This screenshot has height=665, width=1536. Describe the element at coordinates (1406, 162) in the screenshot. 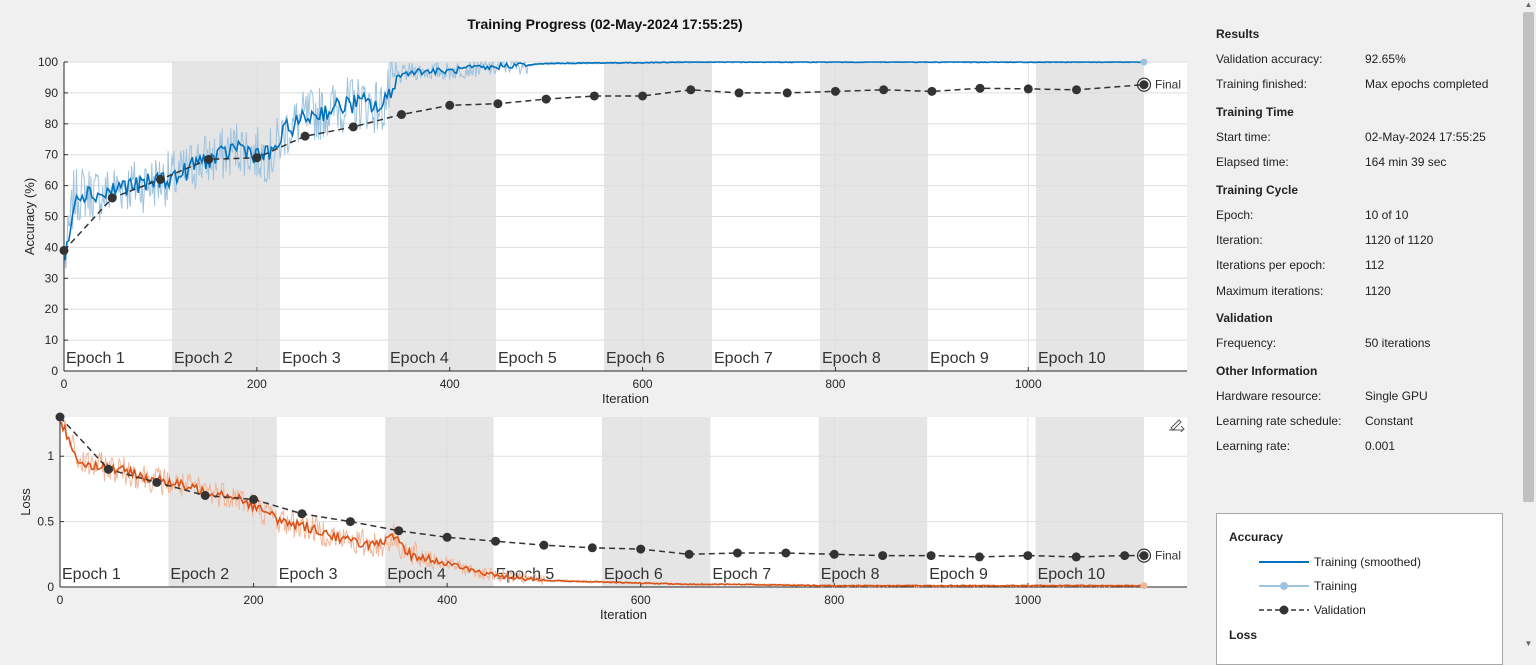

I see `elapsed-time-value: 164 min 39 sec` at that location.